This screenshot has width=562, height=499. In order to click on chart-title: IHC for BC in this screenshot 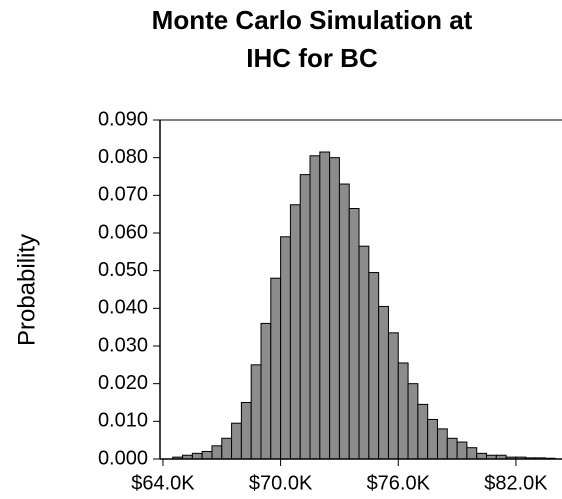, I will do `click(312, 58)`.